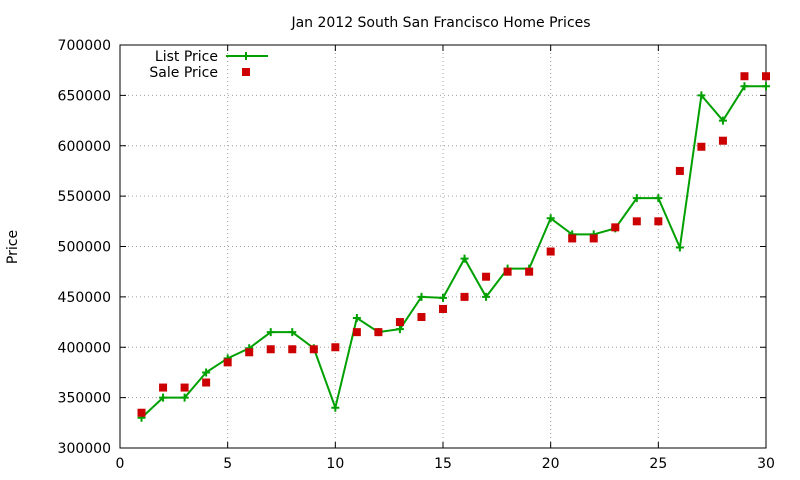 The height and width of the screenshot is (480, 800). I want to click on x-tick-label: 0, so click(120, 464).